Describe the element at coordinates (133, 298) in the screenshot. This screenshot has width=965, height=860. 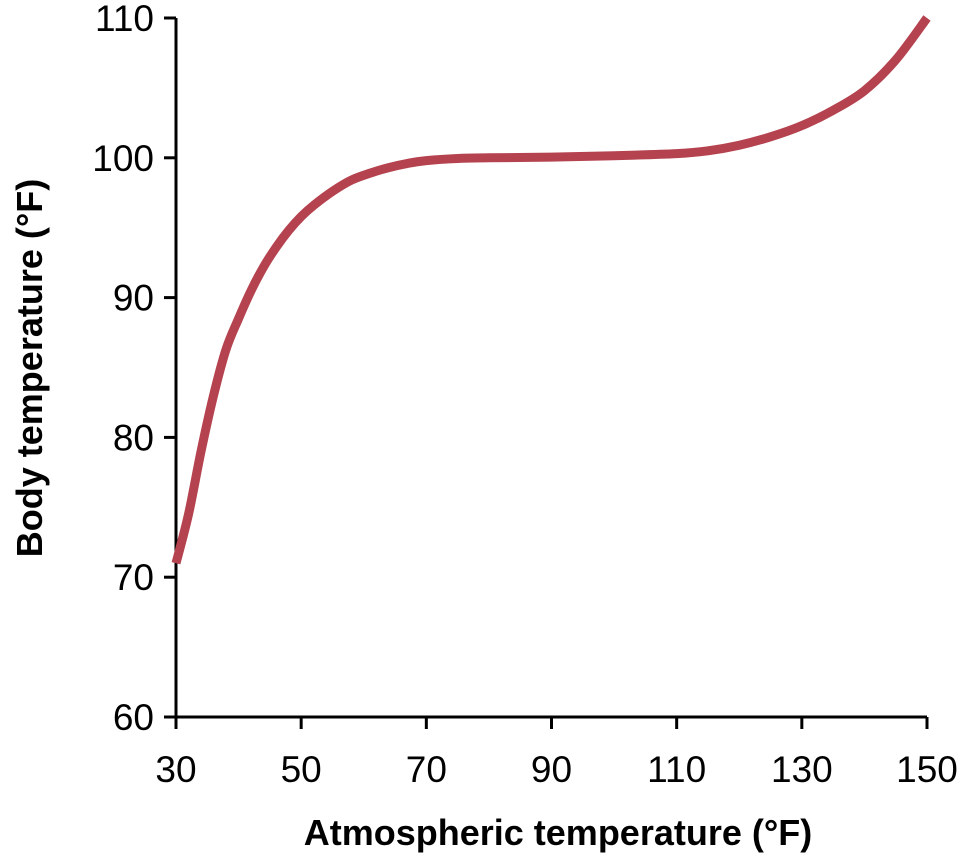
I see `y-tick-label: 90` at that location.